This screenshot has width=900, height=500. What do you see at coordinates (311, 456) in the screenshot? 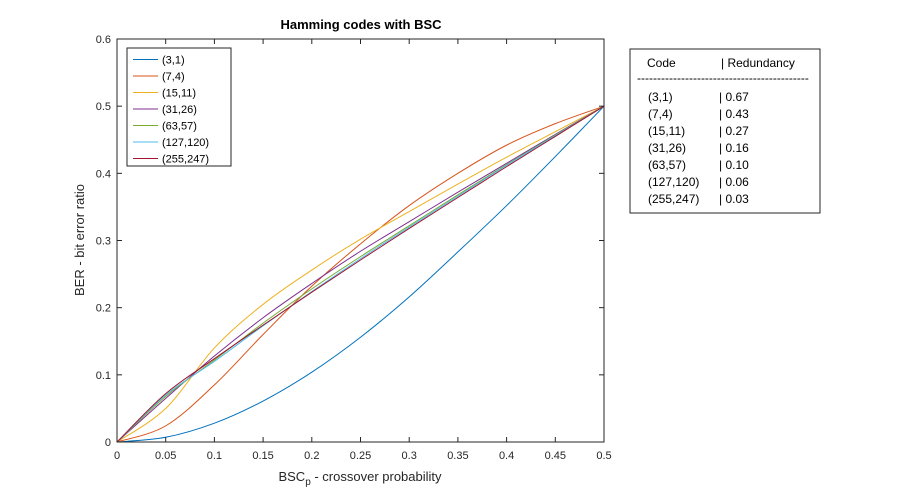
I see `x-tick-label: 0.2` at bounding box center [311, 456].